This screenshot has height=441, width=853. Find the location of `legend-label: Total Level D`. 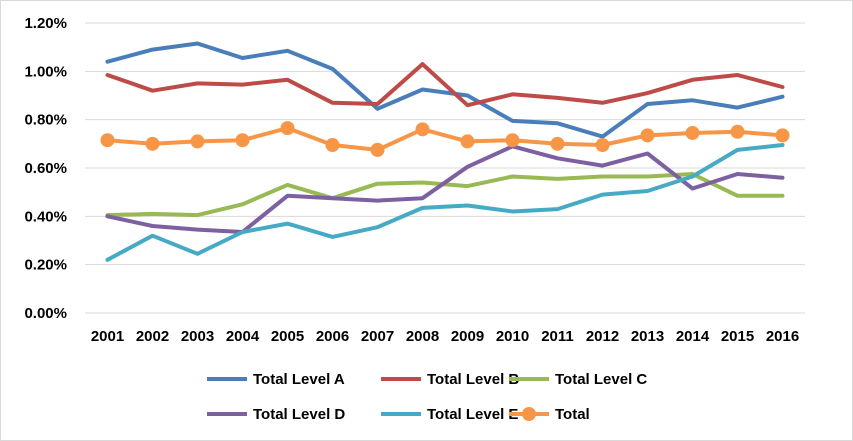

legend-label: Total Level D is located at coordinates (299, 414).